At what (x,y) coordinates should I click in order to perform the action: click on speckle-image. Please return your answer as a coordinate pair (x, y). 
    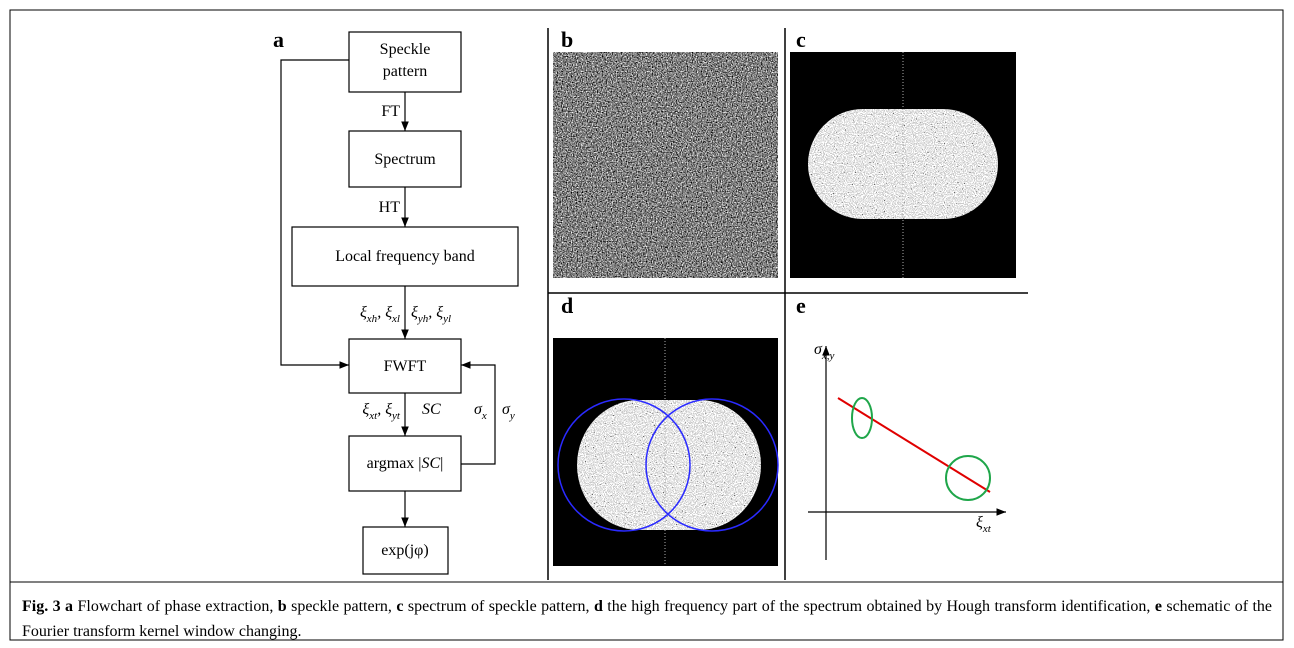
    Looking at the image, I should click on (665, 165).